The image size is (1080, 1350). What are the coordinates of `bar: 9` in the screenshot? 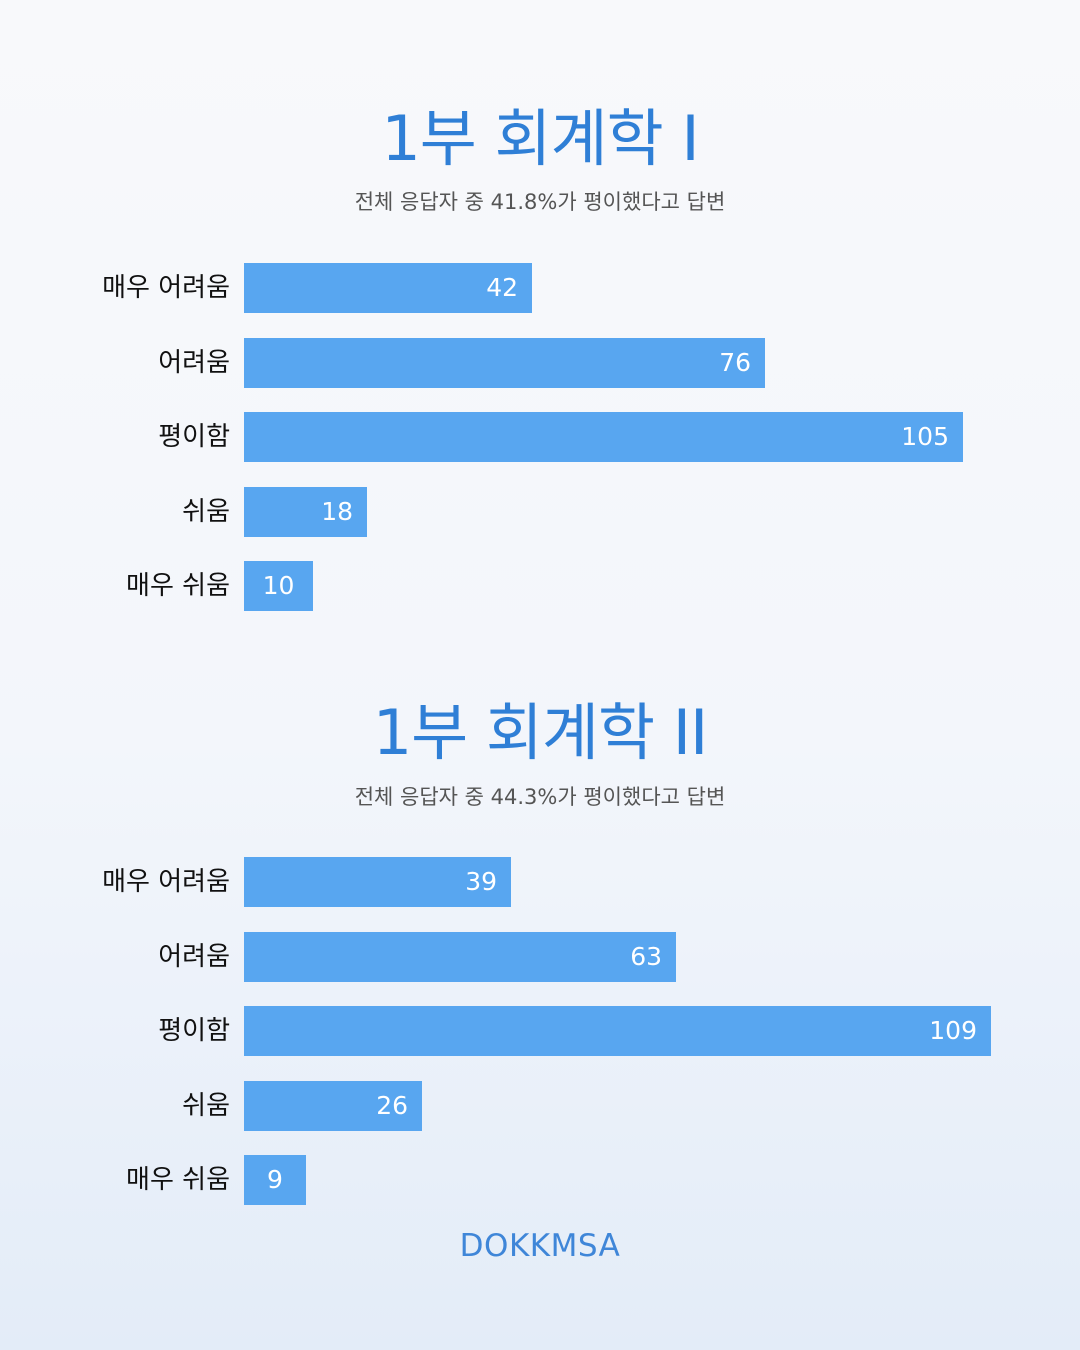 It's located at (275, 1180).